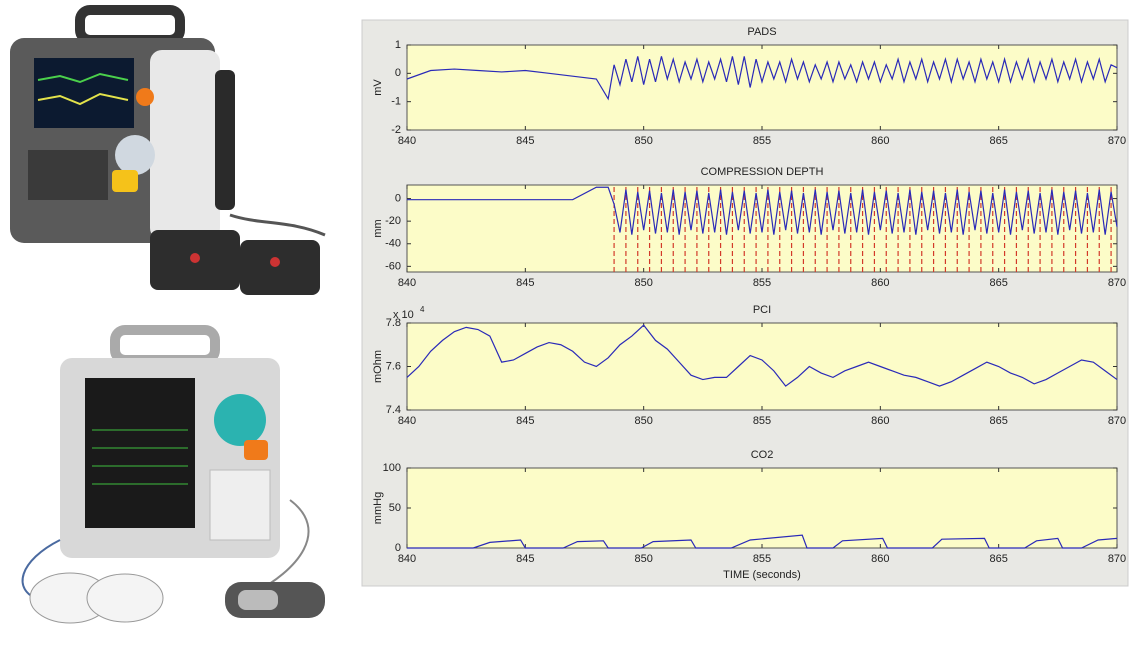  What do you see at coordinates (173, 474) in the screenshot?
I see `defibrillator-photo-bottom` at bounding box center [173, 474].